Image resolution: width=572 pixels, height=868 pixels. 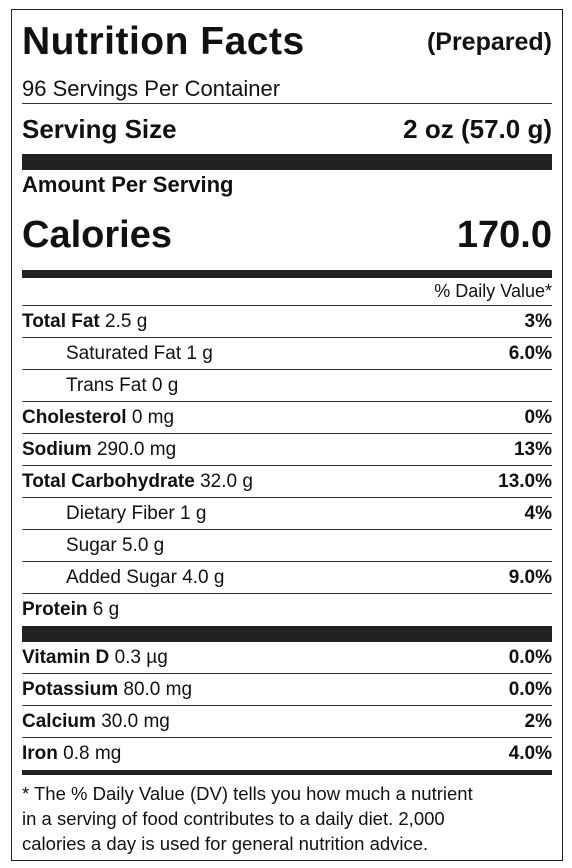 What do you see at coordinates (120, 513) in the screenshot?
I see `nutrient-name: Dietary Fiber` at bounding box center [120, 513].